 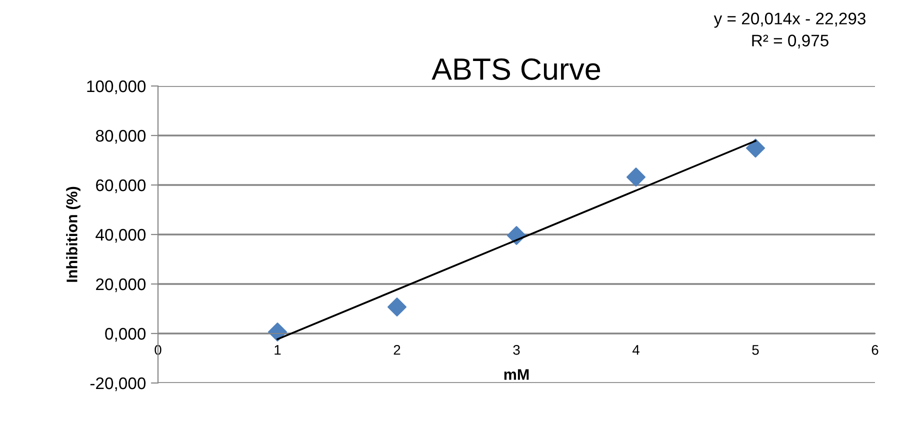 What do you see at coordinates (875, 349) in the screenshot?
I see `x-tick-label: 6` at bounding box center [875, 349].